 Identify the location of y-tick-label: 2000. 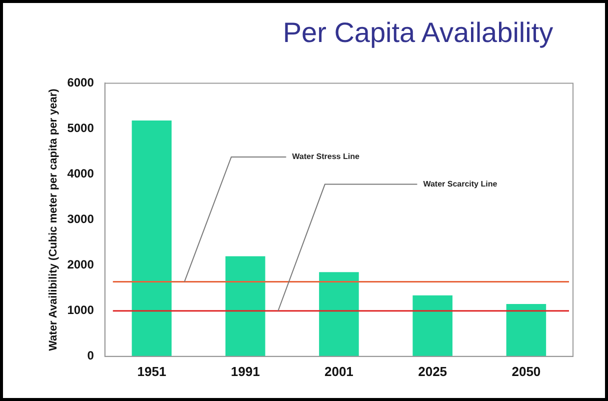
(80, 265).